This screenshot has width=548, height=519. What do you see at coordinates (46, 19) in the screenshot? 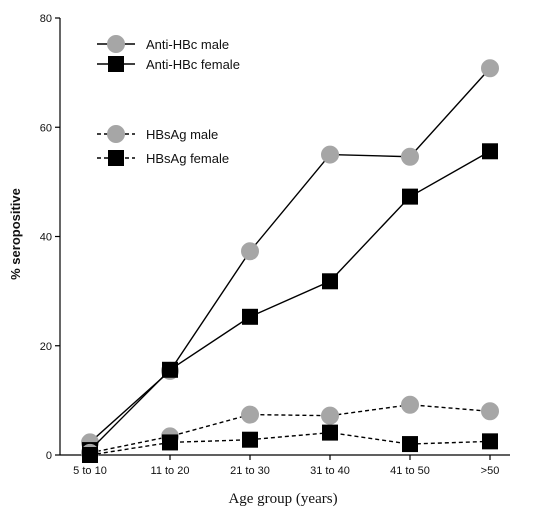
I see `y-tick-label: 80` at bounding box center [46, 19].